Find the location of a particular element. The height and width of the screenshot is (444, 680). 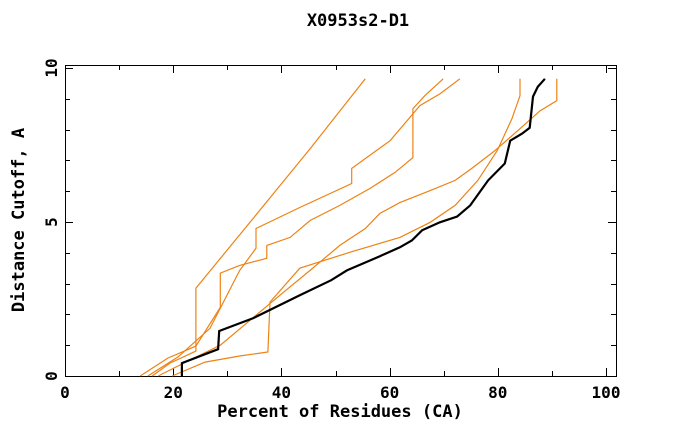

x-tick-label: 60 is located at coordinates (389, 392).